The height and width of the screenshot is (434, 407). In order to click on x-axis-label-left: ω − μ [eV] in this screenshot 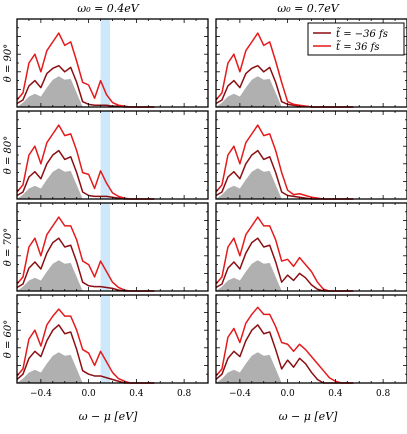, I will do `click(109, 416)`.